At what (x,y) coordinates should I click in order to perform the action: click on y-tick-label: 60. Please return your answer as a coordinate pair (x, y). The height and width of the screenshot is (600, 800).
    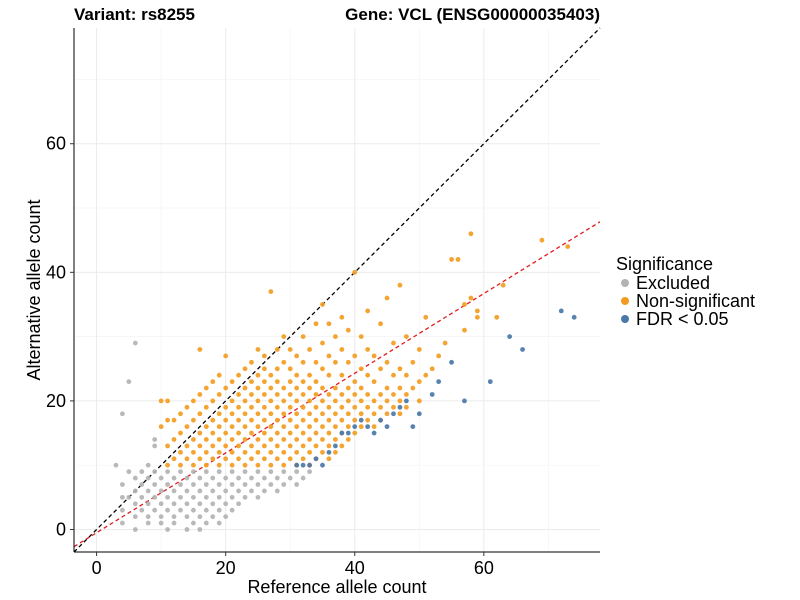
    Looking at the image, I should click on (56, 144).